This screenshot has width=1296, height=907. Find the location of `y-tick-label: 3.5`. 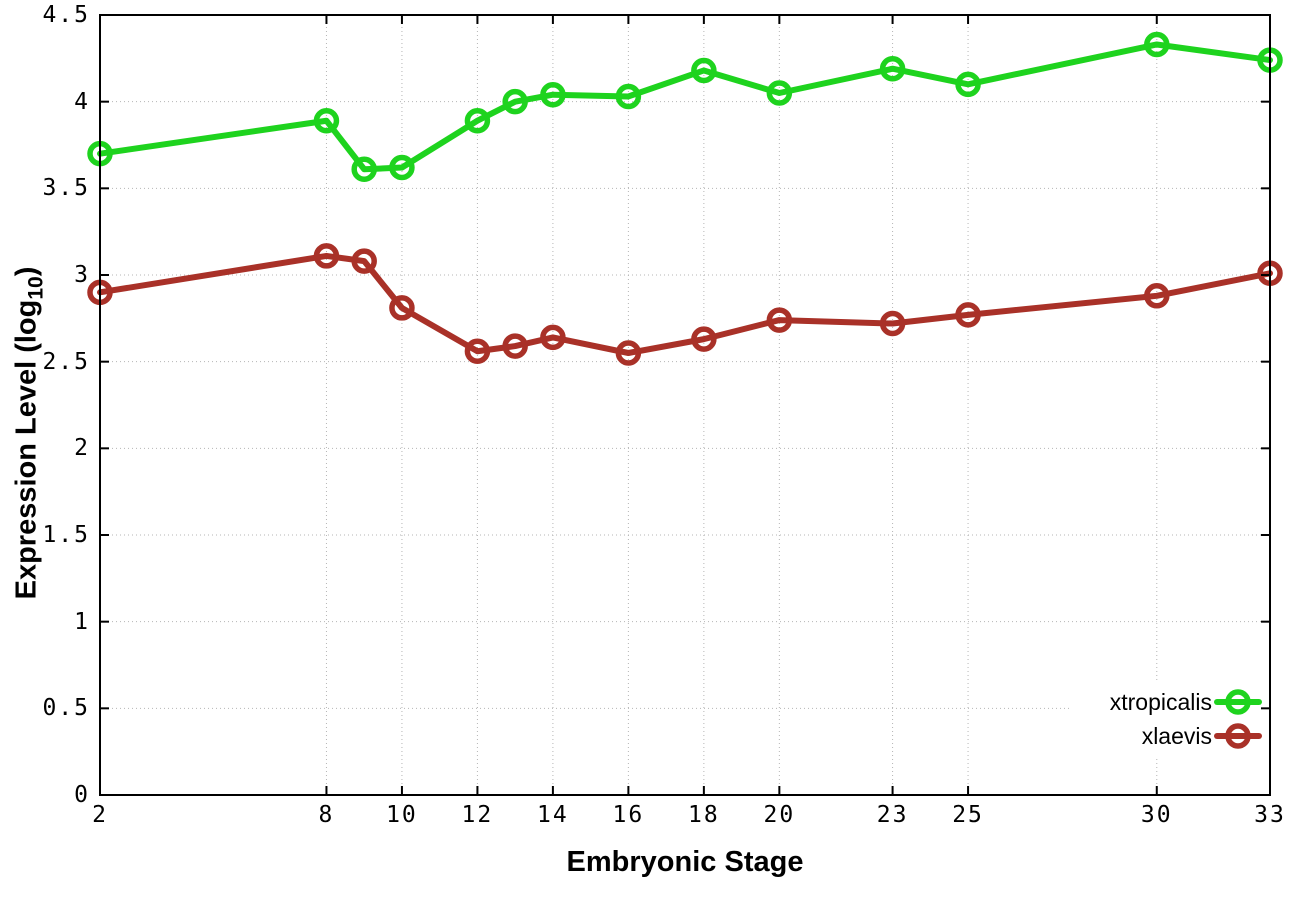

y-tick-label: 3.5 is located at coordinates (66, 188).